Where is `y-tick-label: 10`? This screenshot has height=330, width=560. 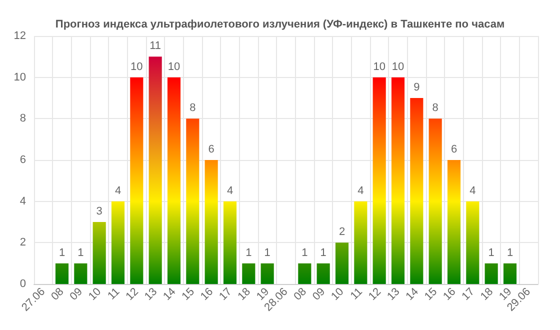
y-tick-label: 10 is located at coordinates (20, 77).